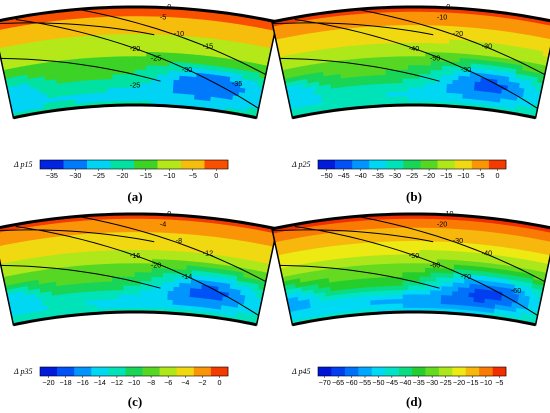 The image size is (550, 413). Describe the element at coordinates (466, 69) in the screenshot. I see `contour-label: -30` at that location.